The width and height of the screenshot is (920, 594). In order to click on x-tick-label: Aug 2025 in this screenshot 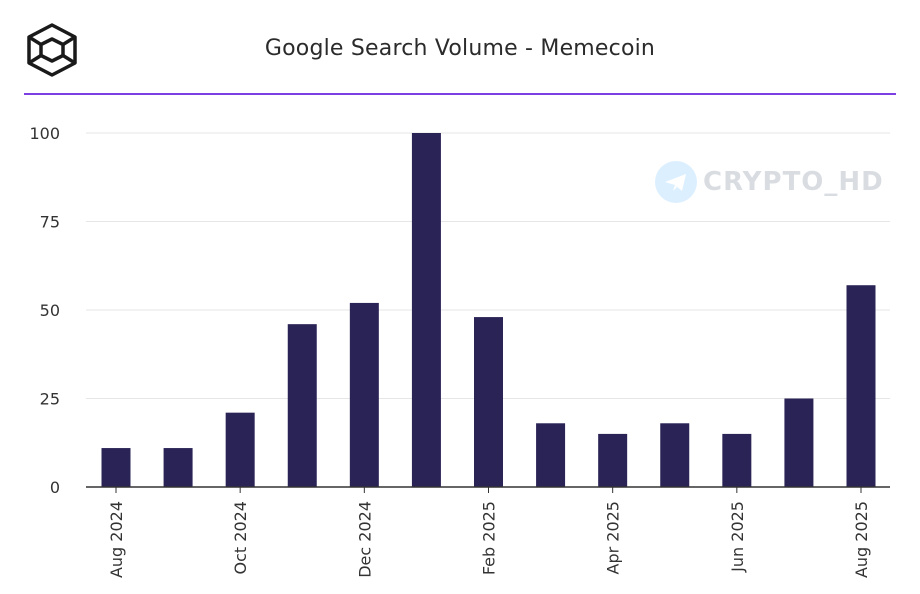, I will do `click(861, 539)`.